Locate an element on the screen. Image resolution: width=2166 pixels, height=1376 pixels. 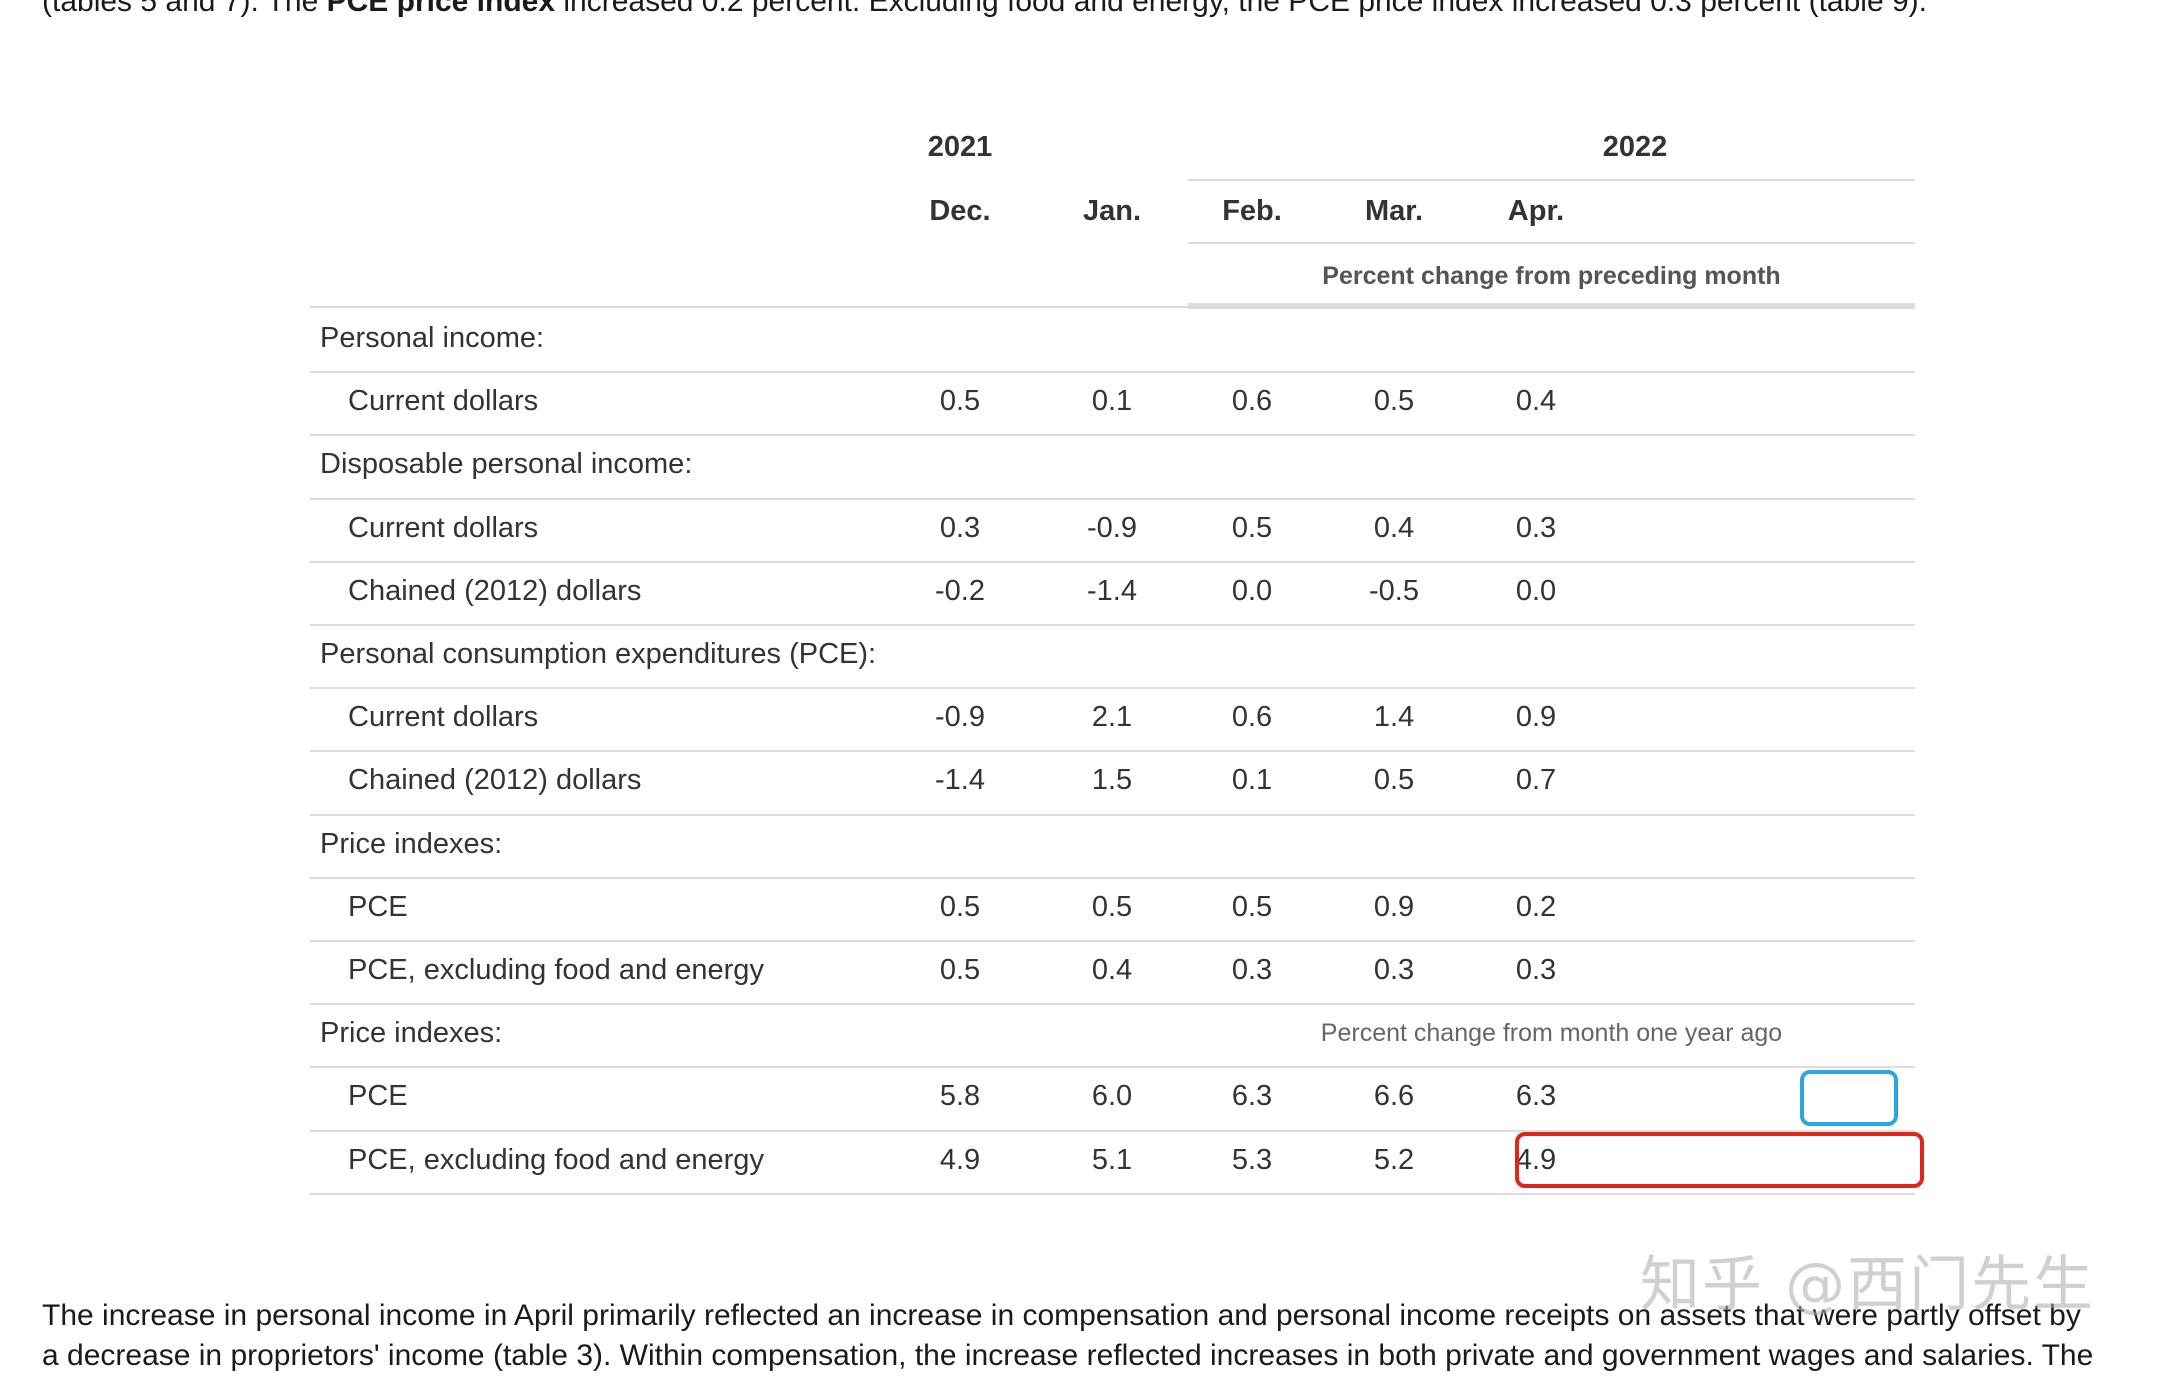
intro-text-bold: PCE price index is located at coordinates (441, 9).